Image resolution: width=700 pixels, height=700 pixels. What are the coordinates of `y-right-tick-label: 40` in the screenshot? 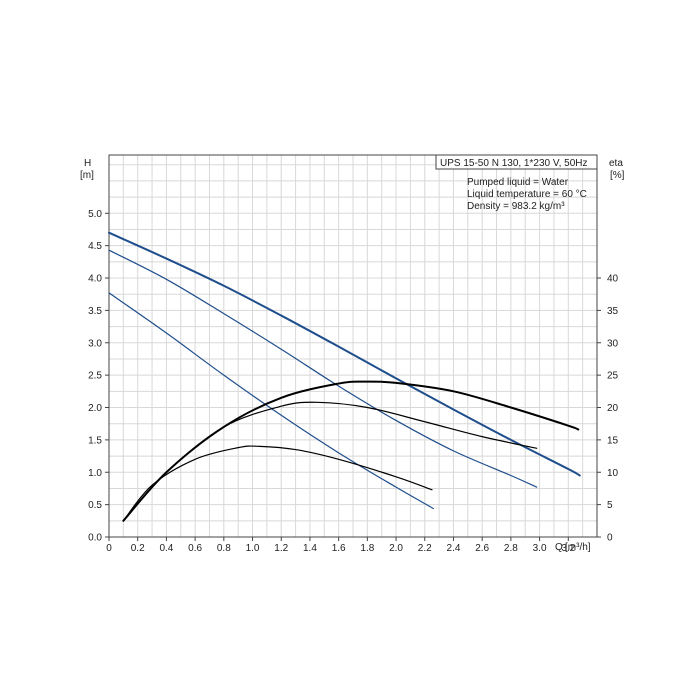 It's located at (613, 279).